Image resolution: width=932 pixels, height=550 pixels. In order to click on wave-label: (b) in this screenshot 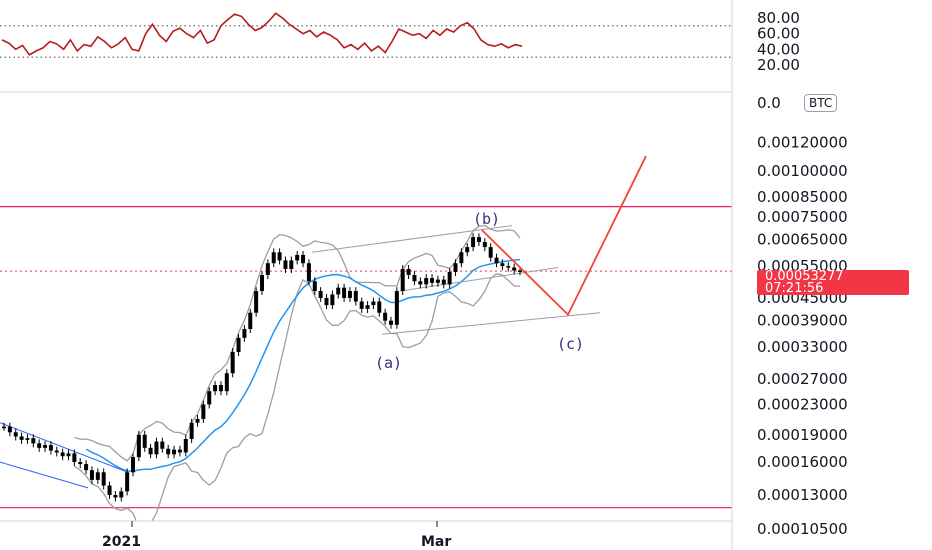, I will do `click(486, 219)`.